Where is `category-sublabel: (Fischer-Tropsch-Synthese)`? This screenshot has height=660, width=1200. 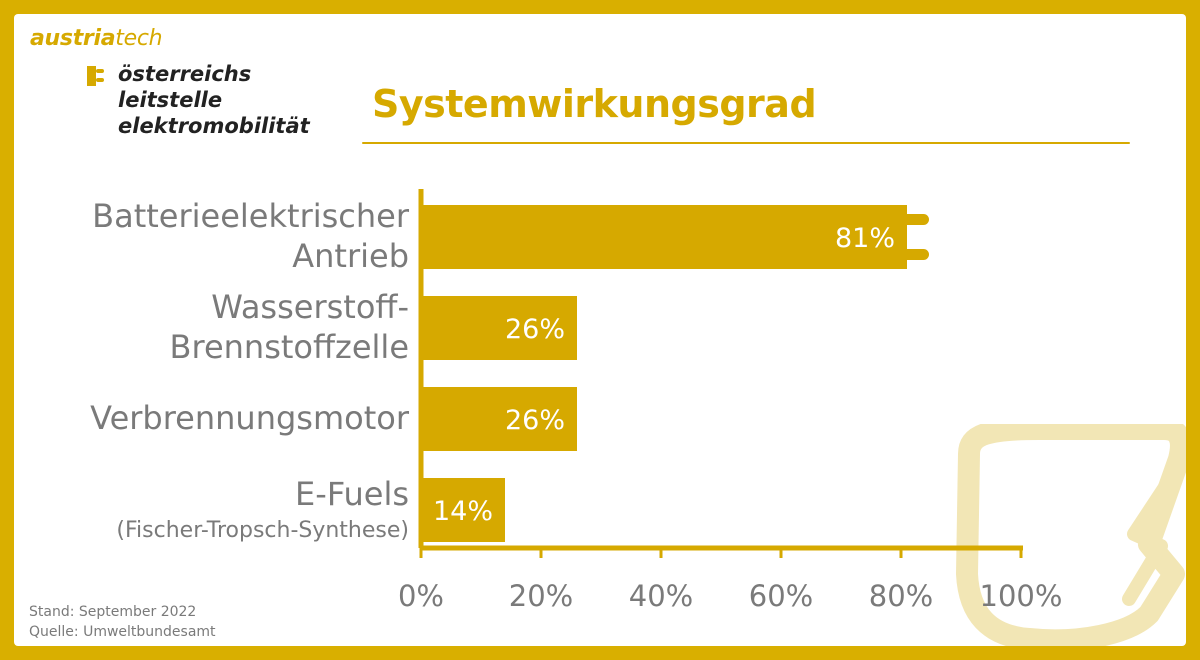
category-sublabel: (Fischer-Tropsch-Synthese) is located at coordinates (262, 530).